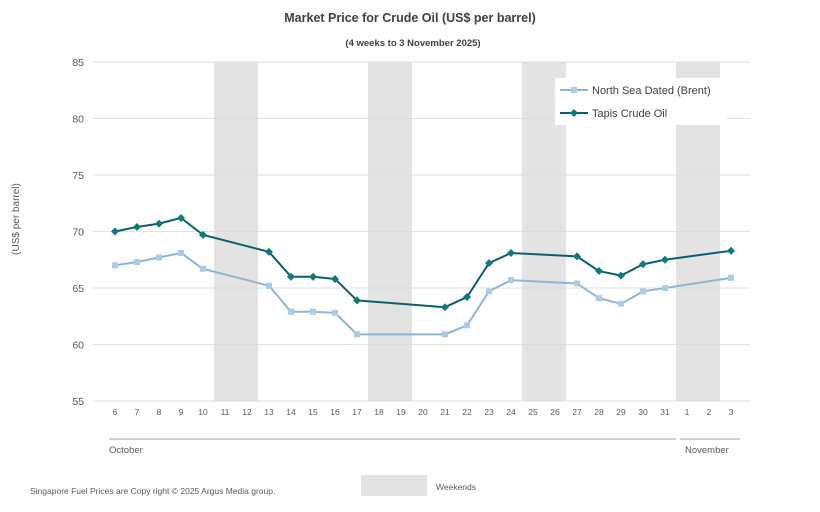 The height and width of the screenshot is (512, 820). What do you see at coordinates (621, 412) in the screenshot?
I see `x-tick-label: 29` at bounding box center [621, 412].